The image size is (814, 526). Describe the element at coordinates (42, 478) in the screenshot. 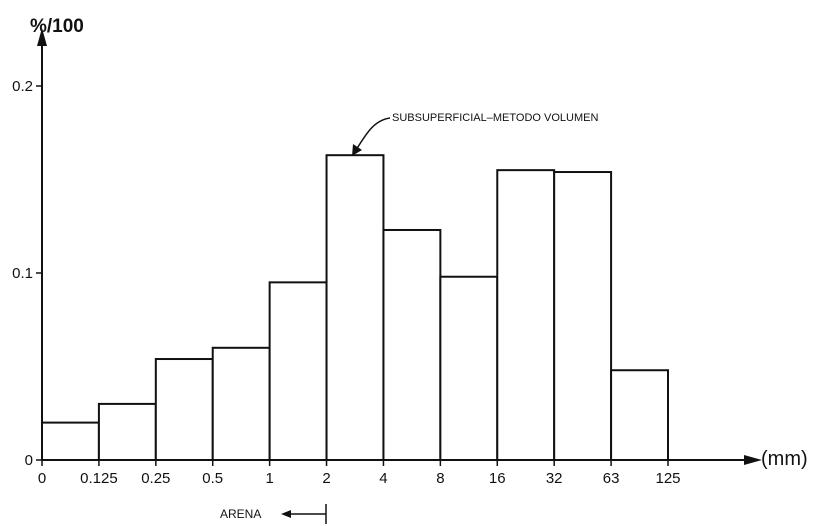

I see `x-tick-label: 0` at that location.